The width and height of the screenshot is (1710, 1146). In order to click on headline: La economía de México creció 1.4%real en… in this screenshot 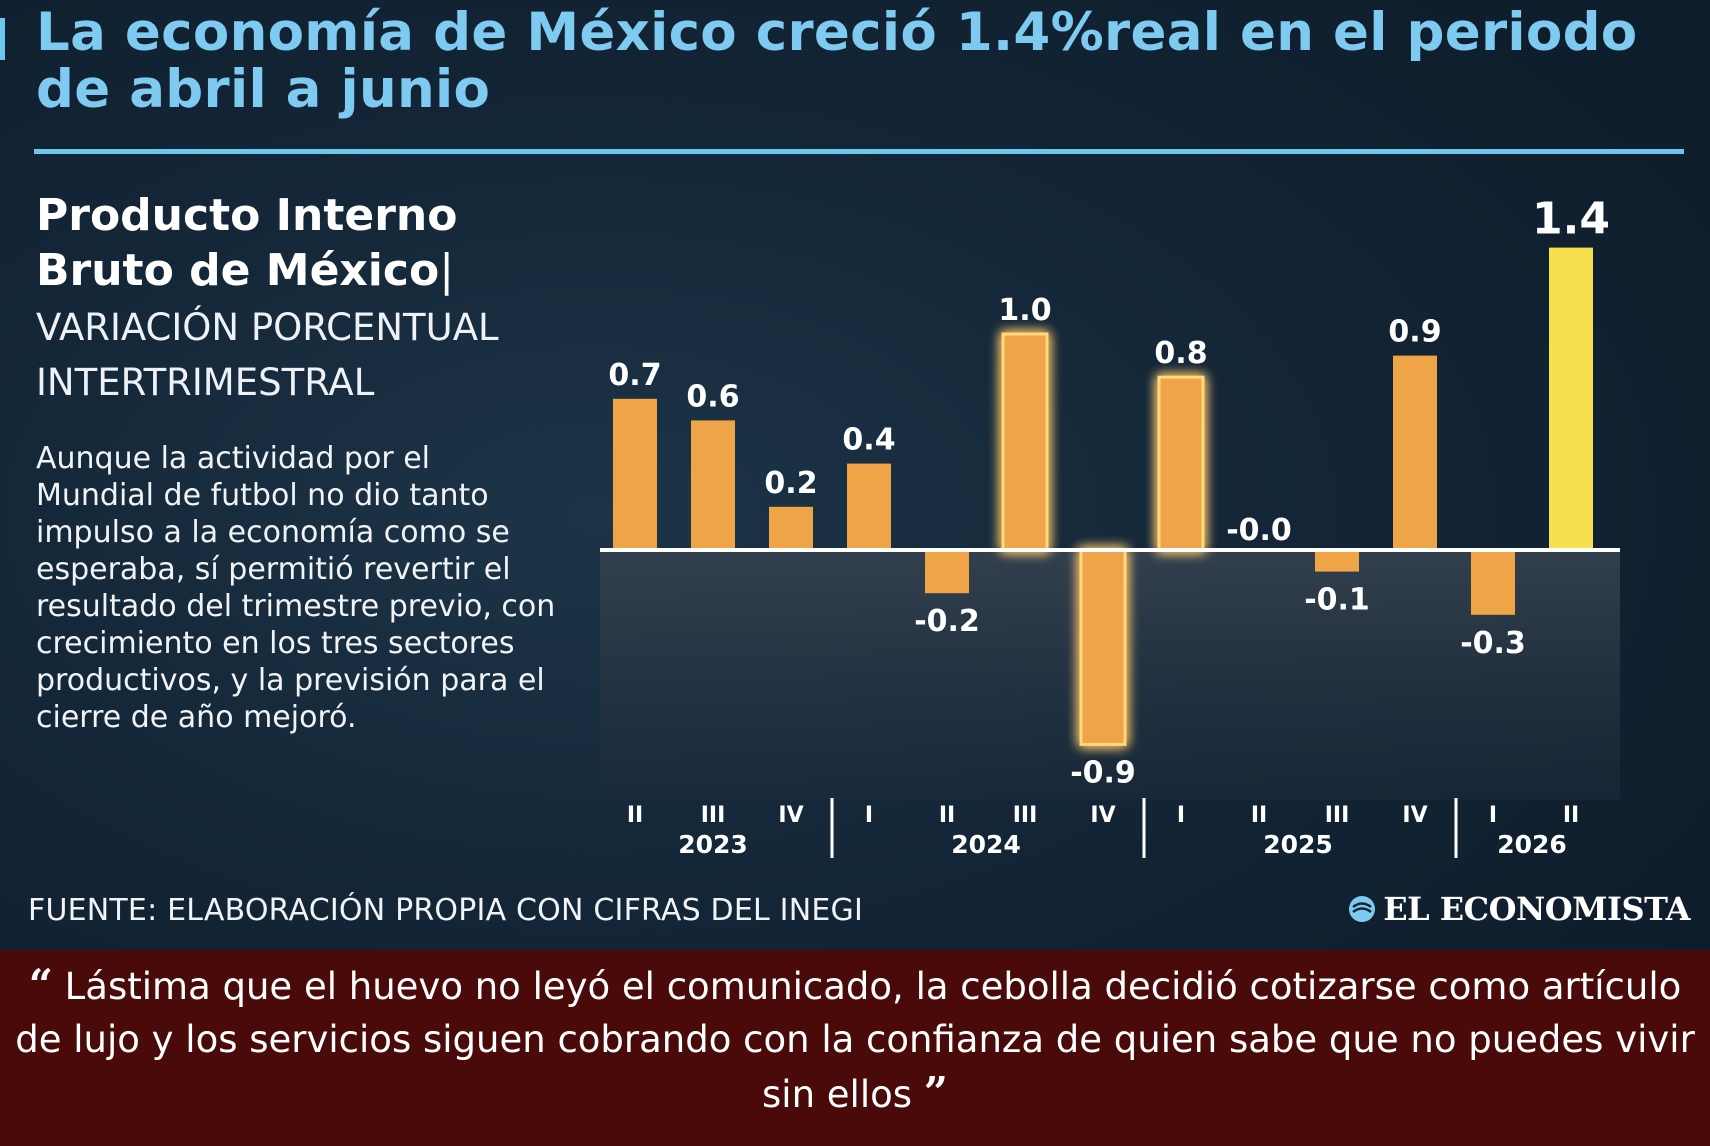, I will do `click(837, 61)`.